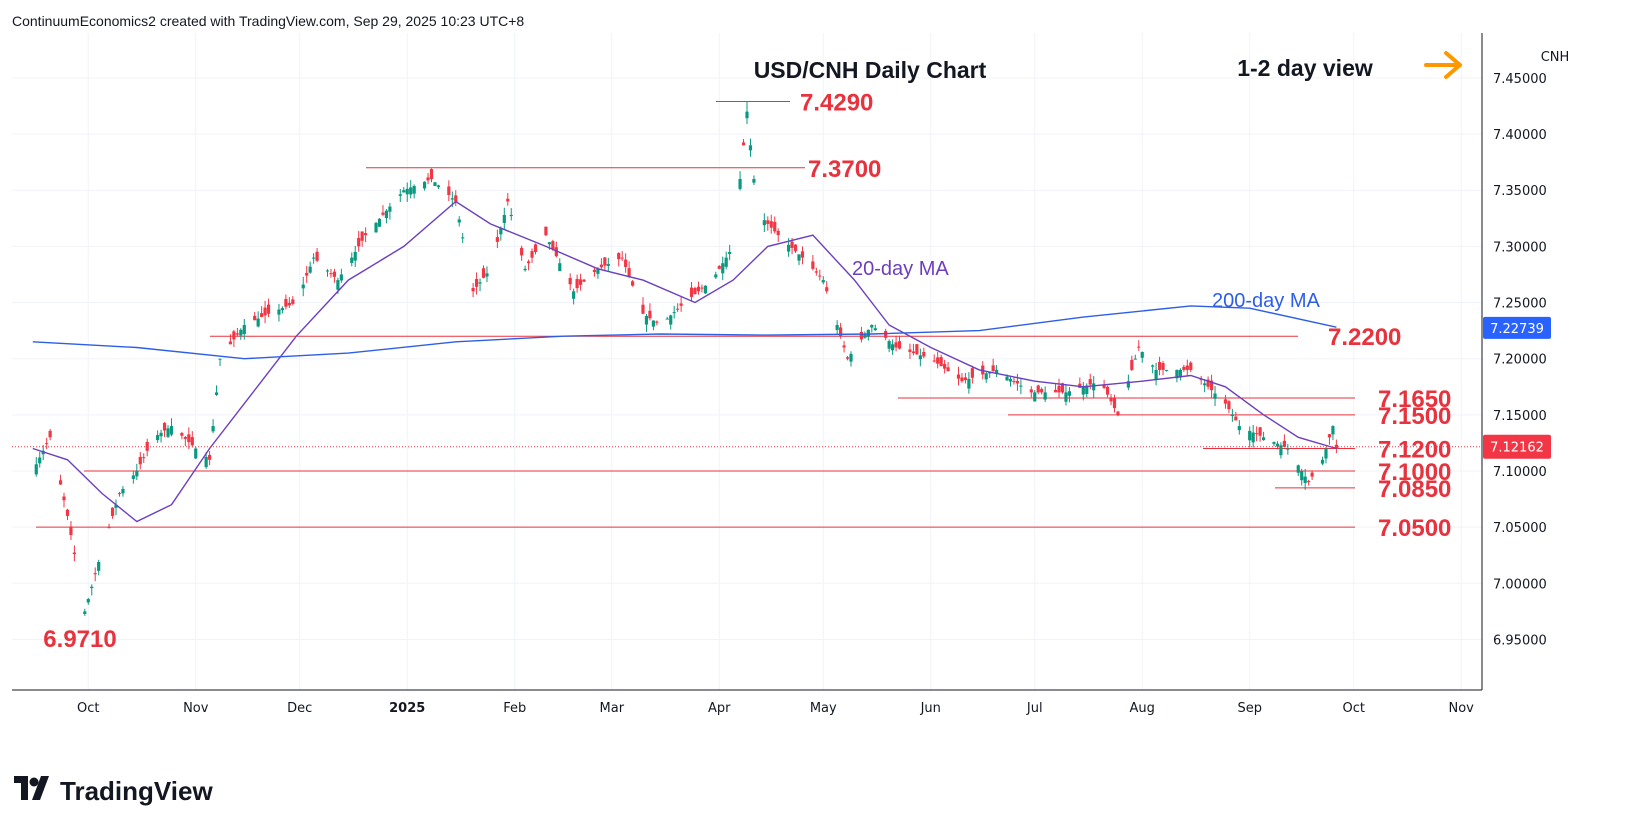 The image size is (1632, 828). I want to click on x-tick-label: Aug, so click(1142, 708).